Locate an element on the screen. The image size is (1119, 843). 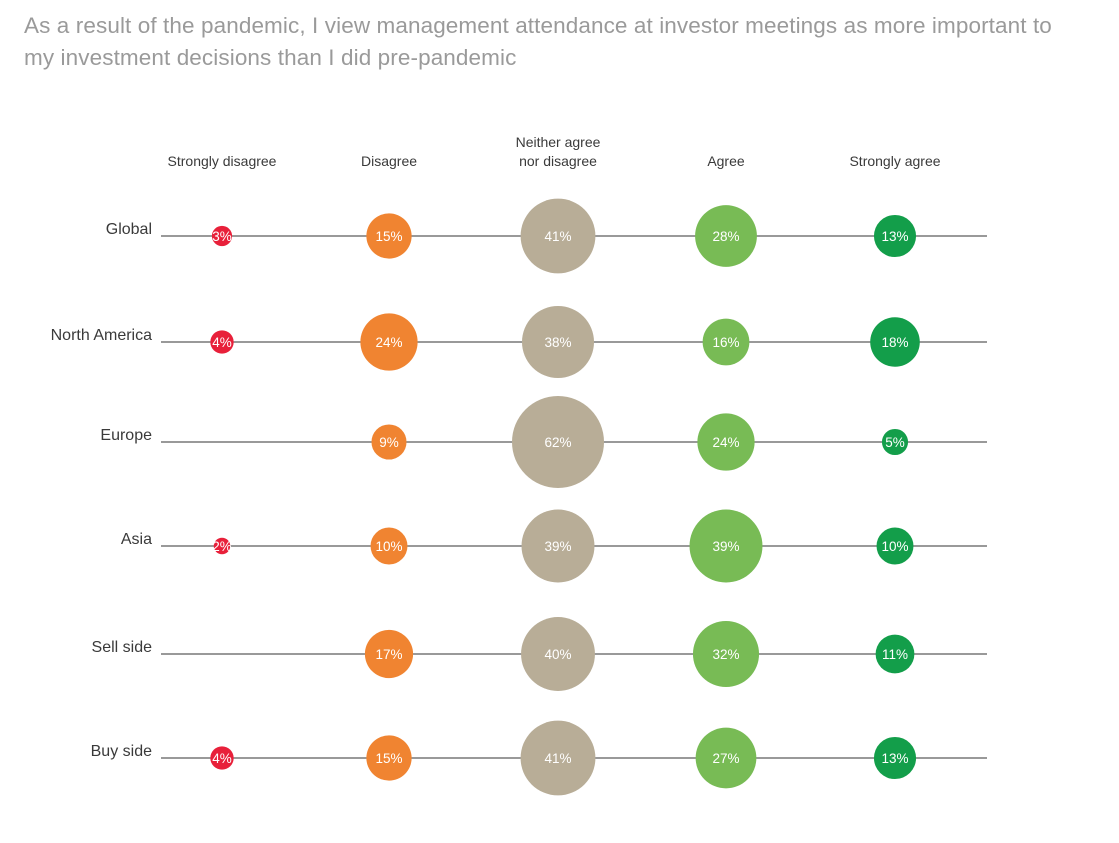
row-label: Asia is located at coordinates (136, 539).